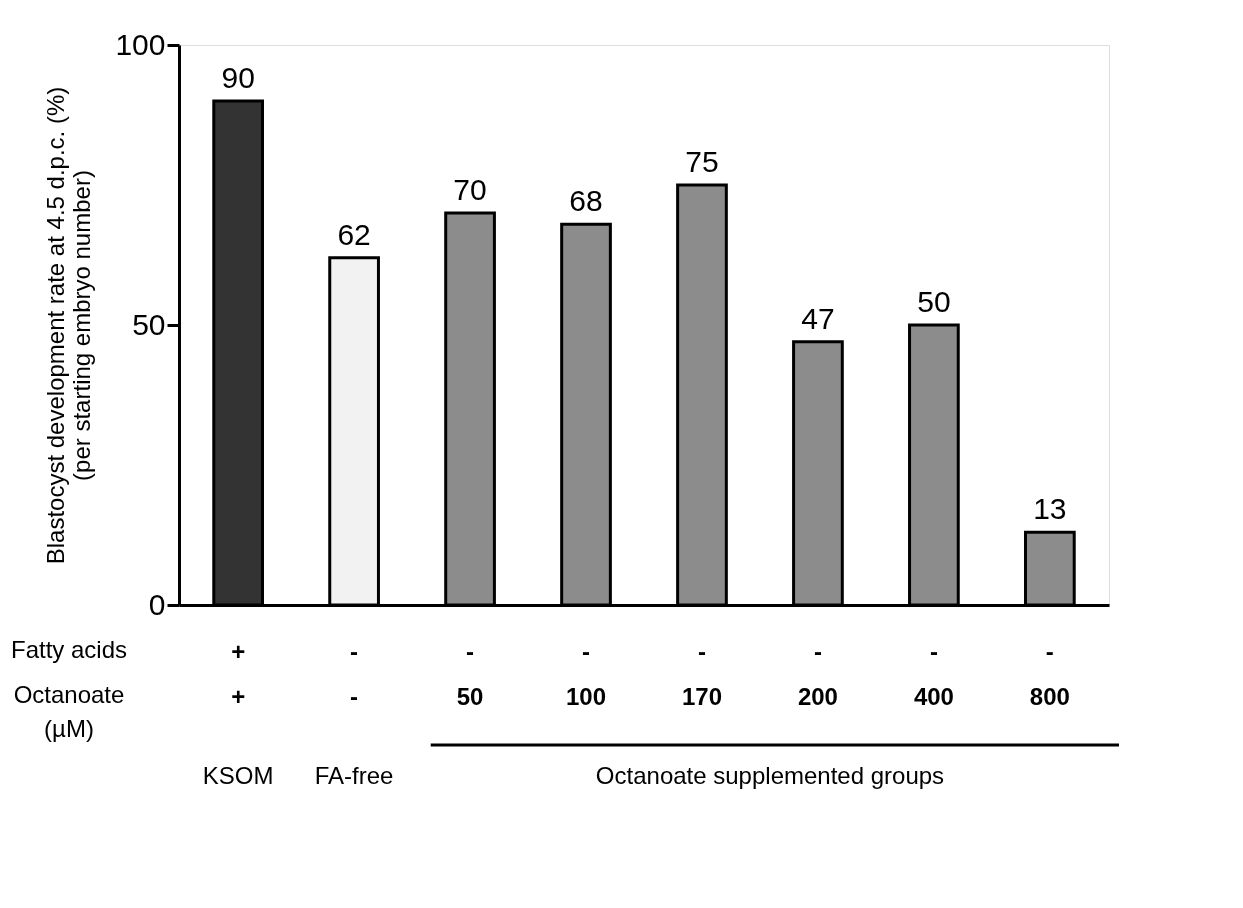  What do you see at coordinates (1049, 674) in the screenshot?
I see `category-label: - 800` at bounding box center [1049, 674].